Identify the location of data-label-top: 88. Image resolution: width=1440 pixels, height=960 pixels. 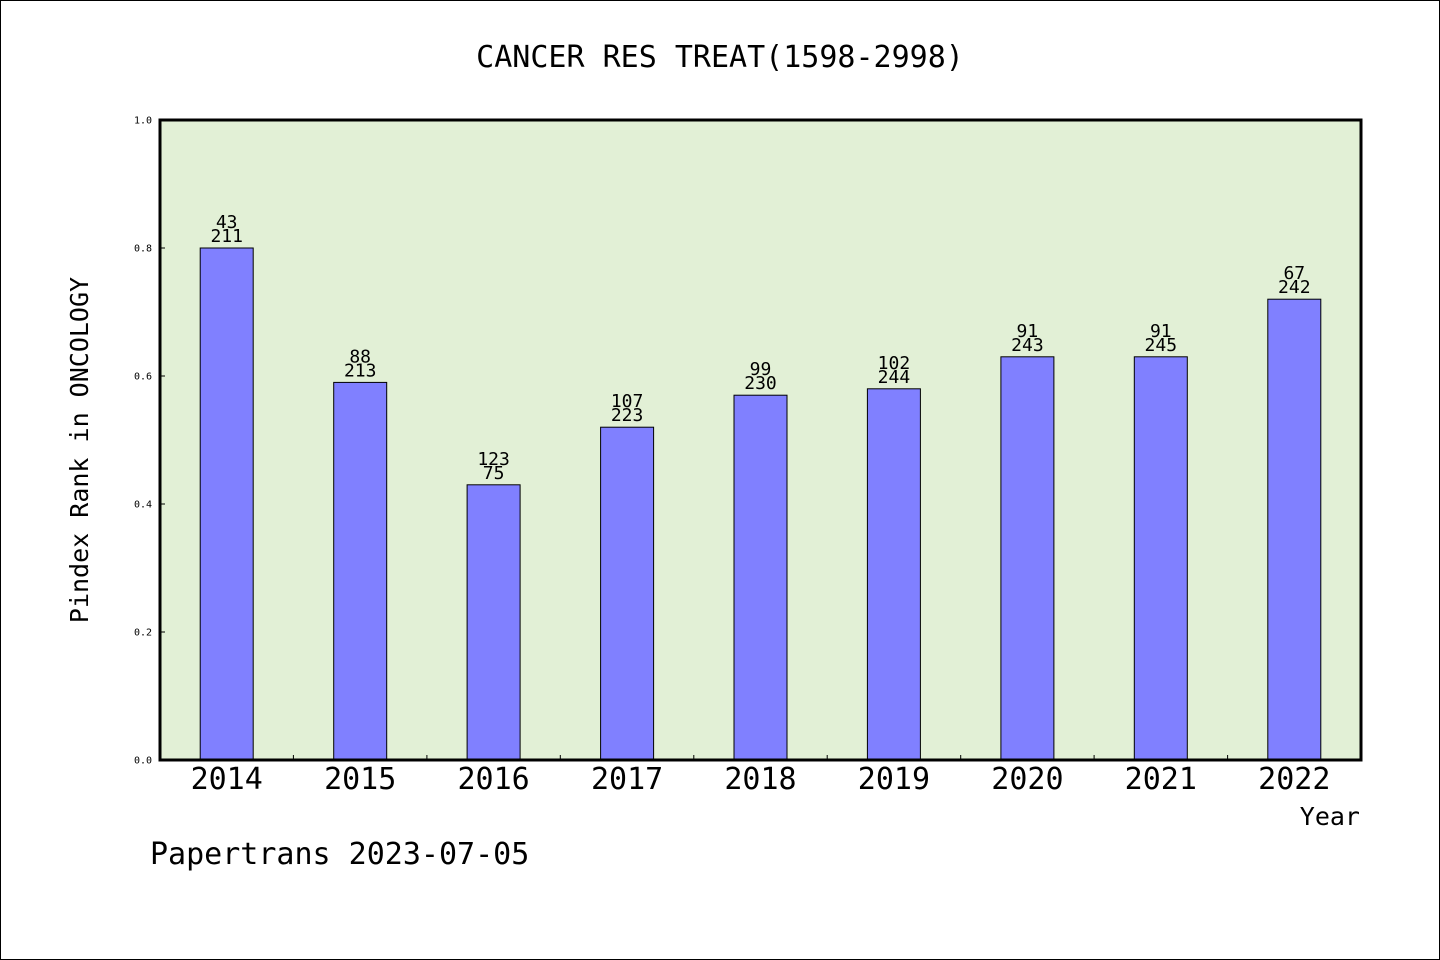
(360, 356).